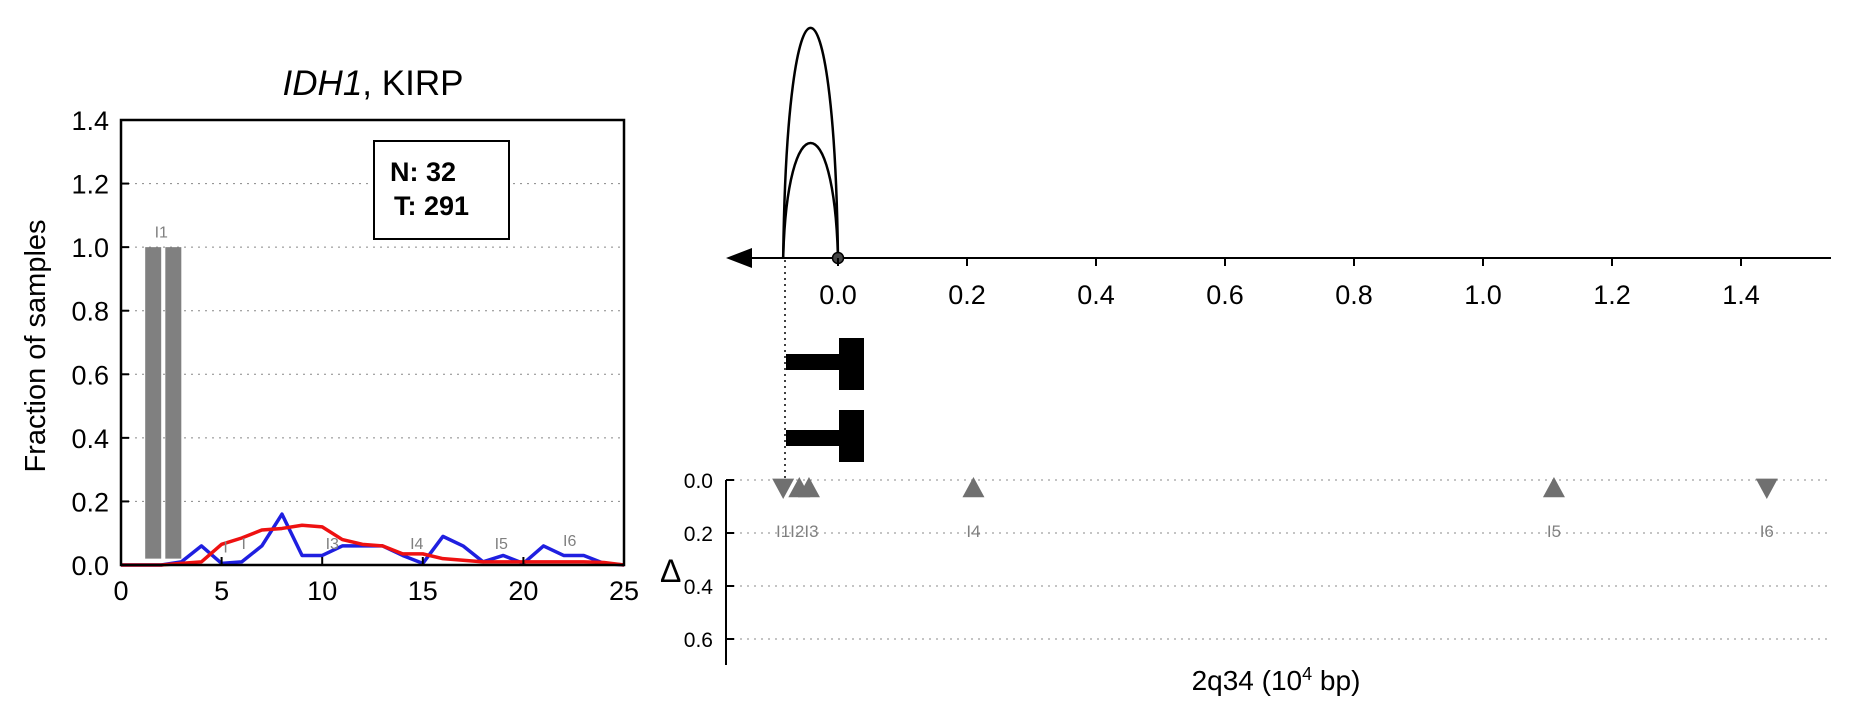 Image resolution: width=1851 pixels, height=718 pixels. What do you see at coordinates (797, 531) in the screenshot?
I see `marker-labels-cluster: I1I2I3` at bounding box center [797, 531].